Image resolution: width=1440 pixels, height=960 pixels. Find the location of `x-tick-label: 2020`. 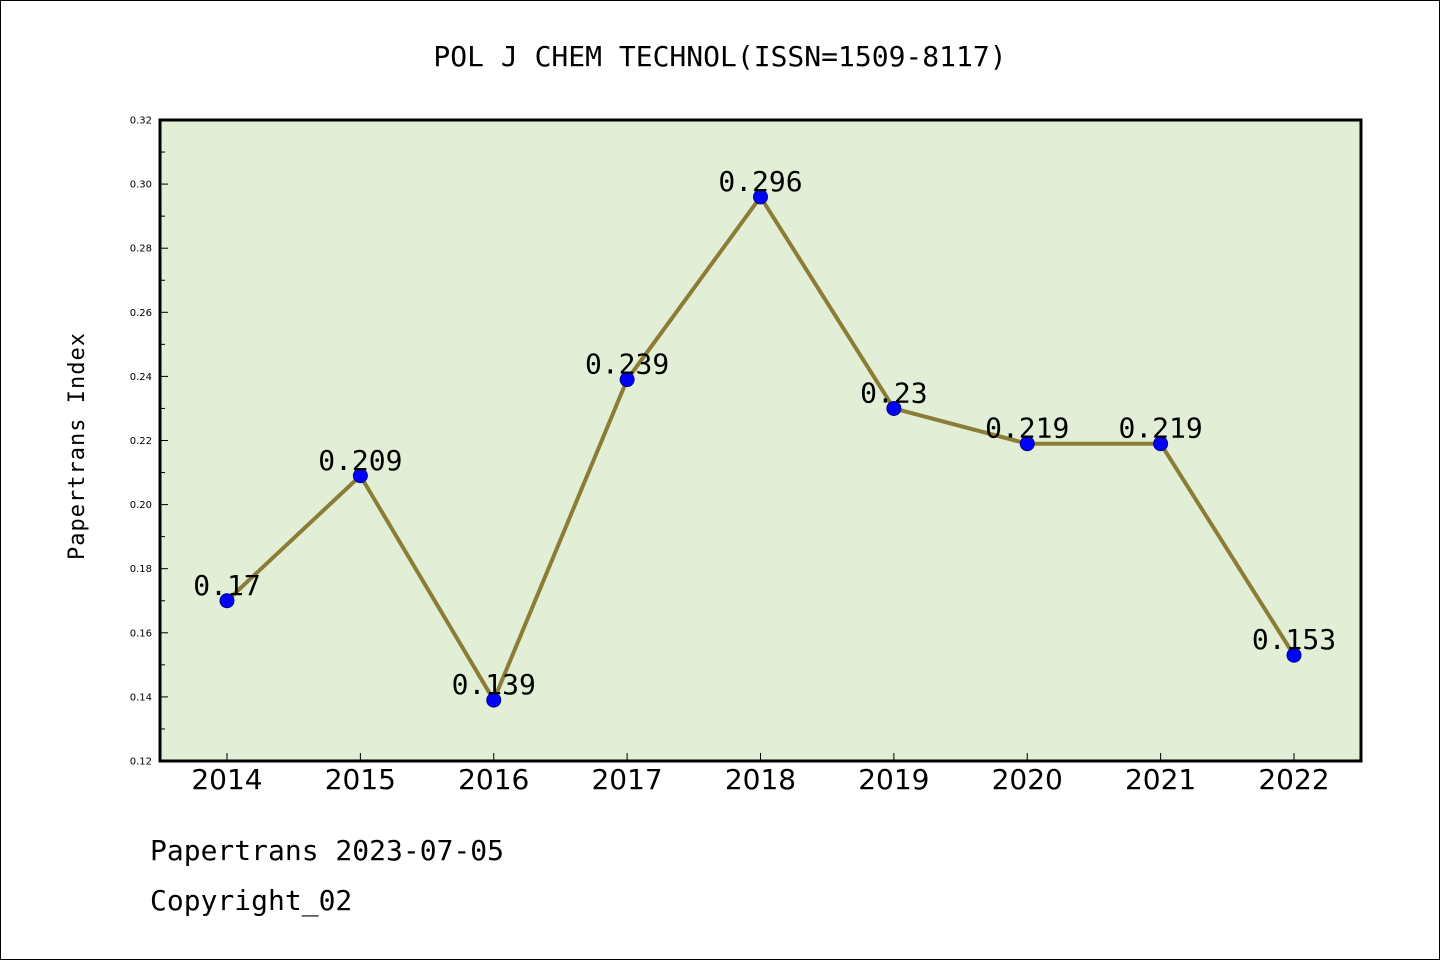

x-tick-label: 2020 is located at coordinates (1027, 779).